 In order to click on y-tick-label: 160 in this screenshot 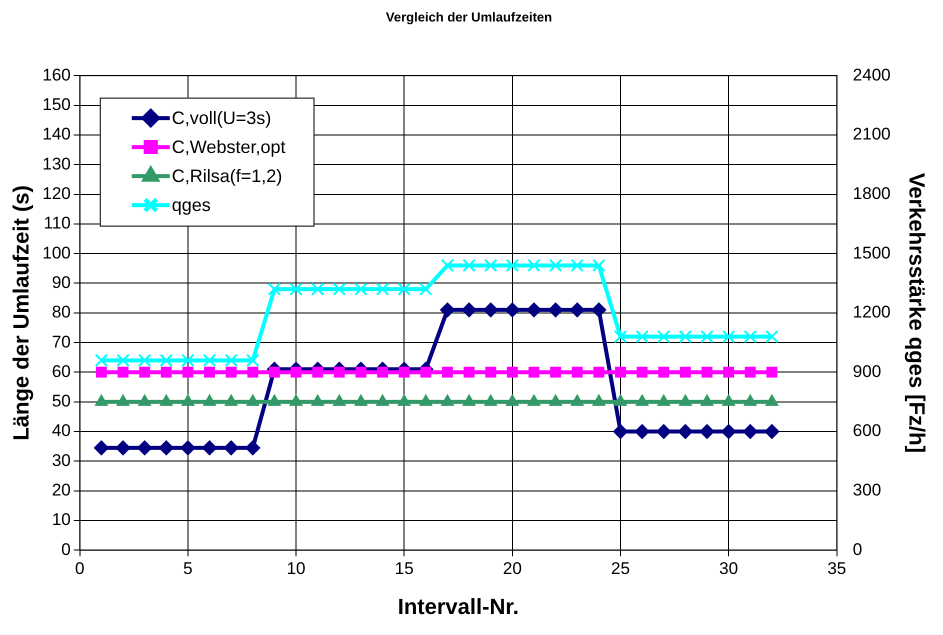, I will do `click(56, 74)`.